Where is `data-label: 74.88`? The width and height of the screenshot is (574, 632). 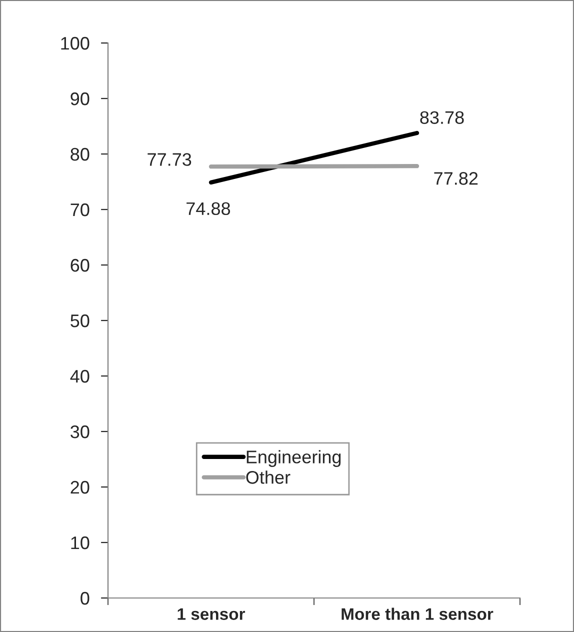
data-label: 74.88 is located at coordinates (208, 209).